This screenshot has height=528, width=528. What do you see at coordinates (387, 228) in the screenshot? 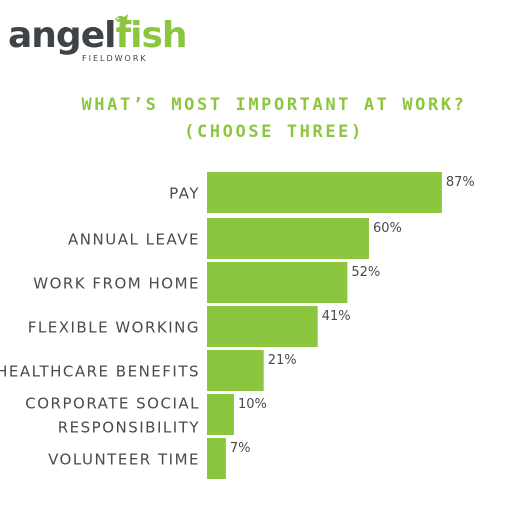
I see `value-label: 60%` at bounding box center [387, 228].